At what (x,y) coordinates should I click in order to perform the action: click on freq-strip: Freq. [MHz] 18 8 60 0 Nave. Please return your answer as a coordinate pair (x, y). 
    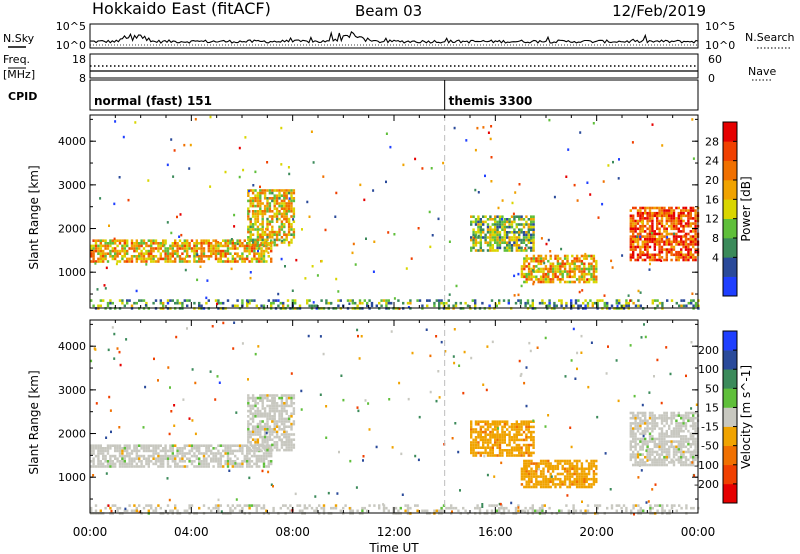
    Looking at the image, I should click on (389, 69).